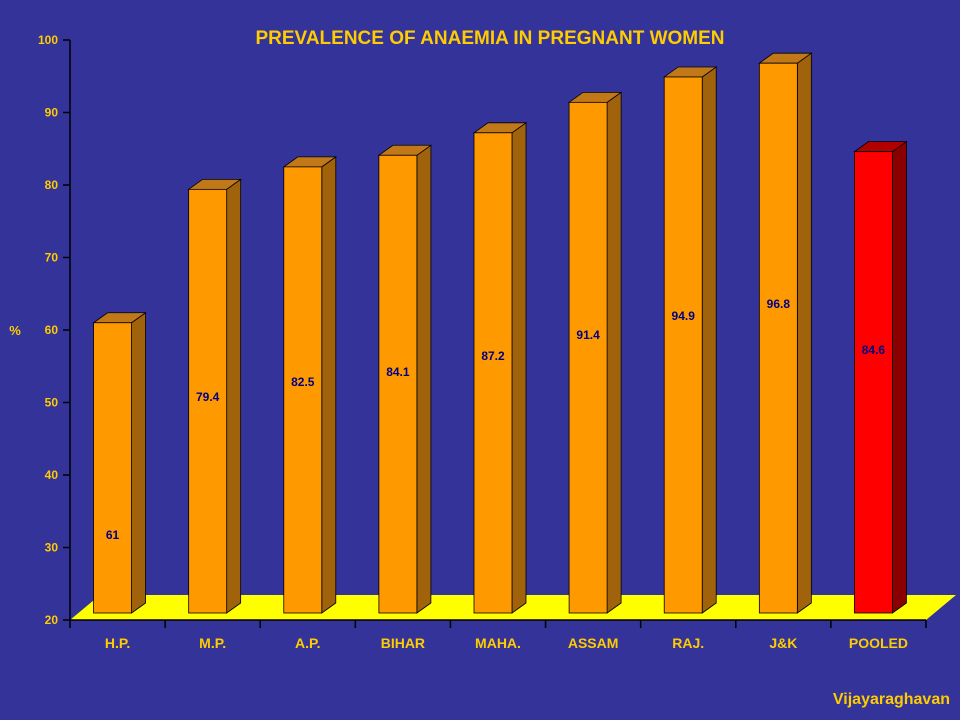 The width and height of the screenshot is (960, 720). I want to click on x-category-label: A.P., so click(307, 643).